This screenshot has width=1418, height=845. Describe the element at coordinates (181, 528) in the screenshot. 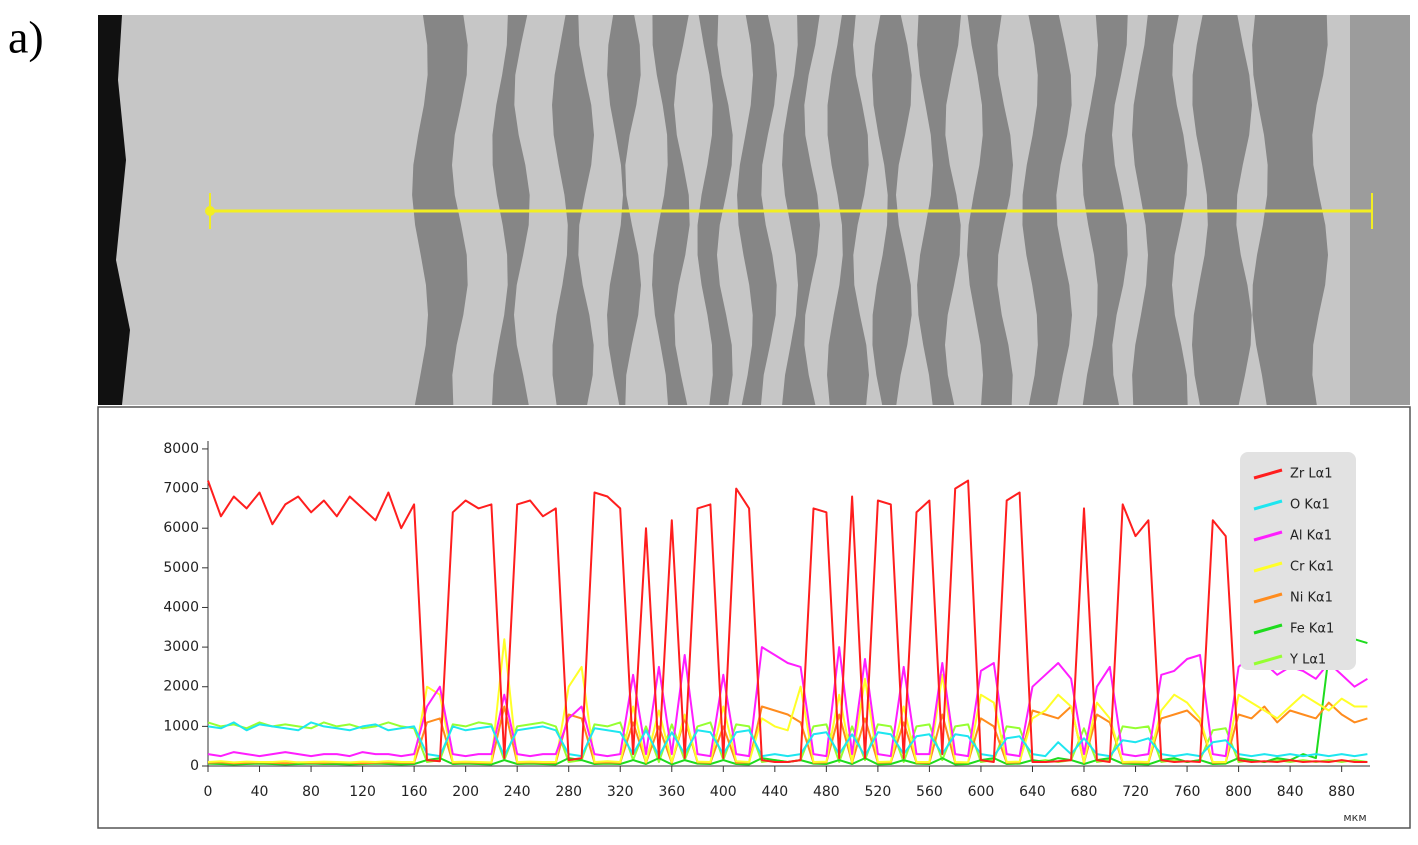

I see `y-tick-label: 6000` at that location.